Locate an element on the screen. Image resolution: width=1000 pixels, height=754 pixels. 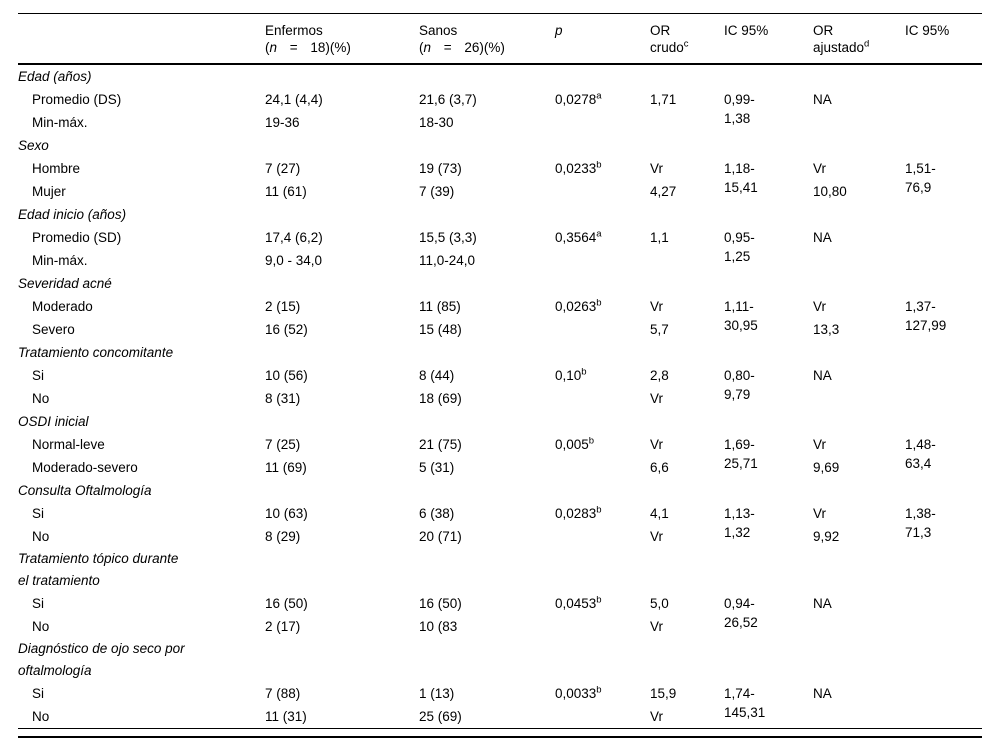
cell-sanos: 21 (75) is located at coordinates (487, 444).